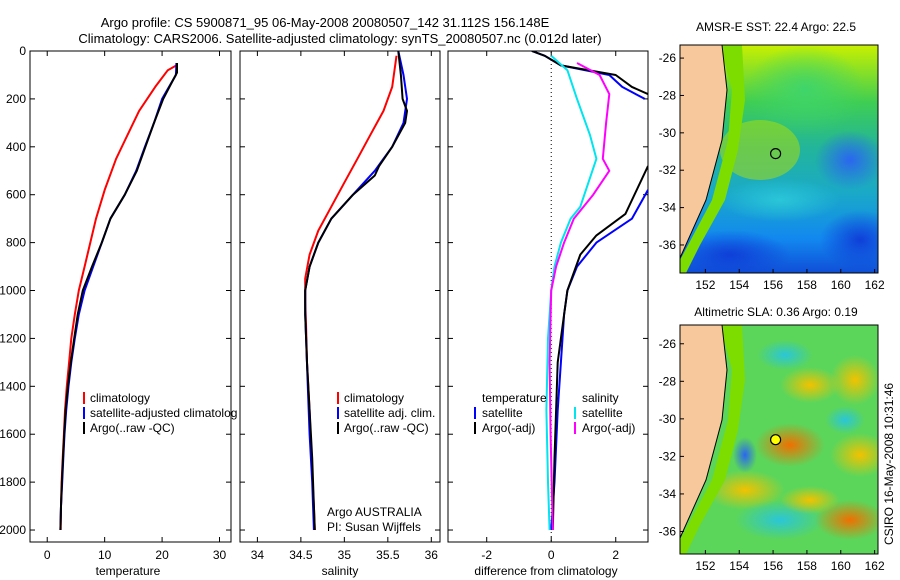 The width and height of the screenshot is (900, 580). I want to click on difference-legend-label-sal-argo: Argo(-adj), so click(608, 428).